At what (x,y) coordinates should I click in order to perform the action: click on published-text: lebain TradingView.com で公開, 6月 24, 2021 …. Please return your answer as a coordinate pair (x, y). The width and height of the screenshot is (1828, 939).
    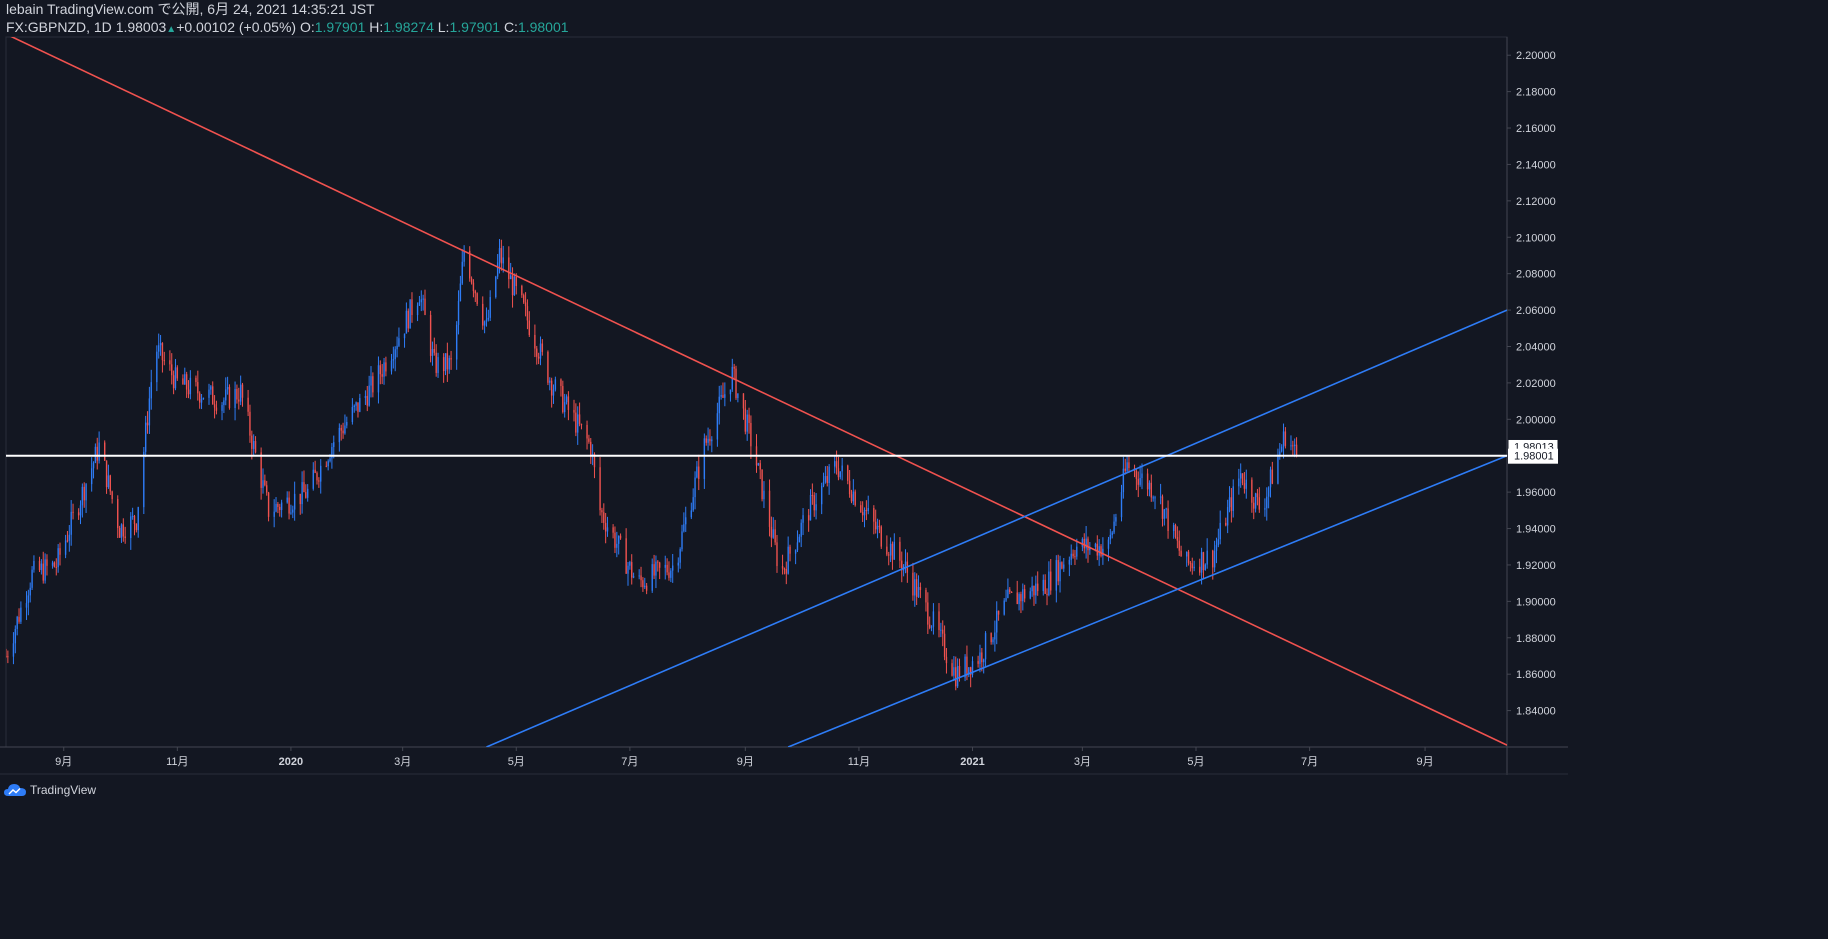
    Looking at the image, I should click on (190, 9).